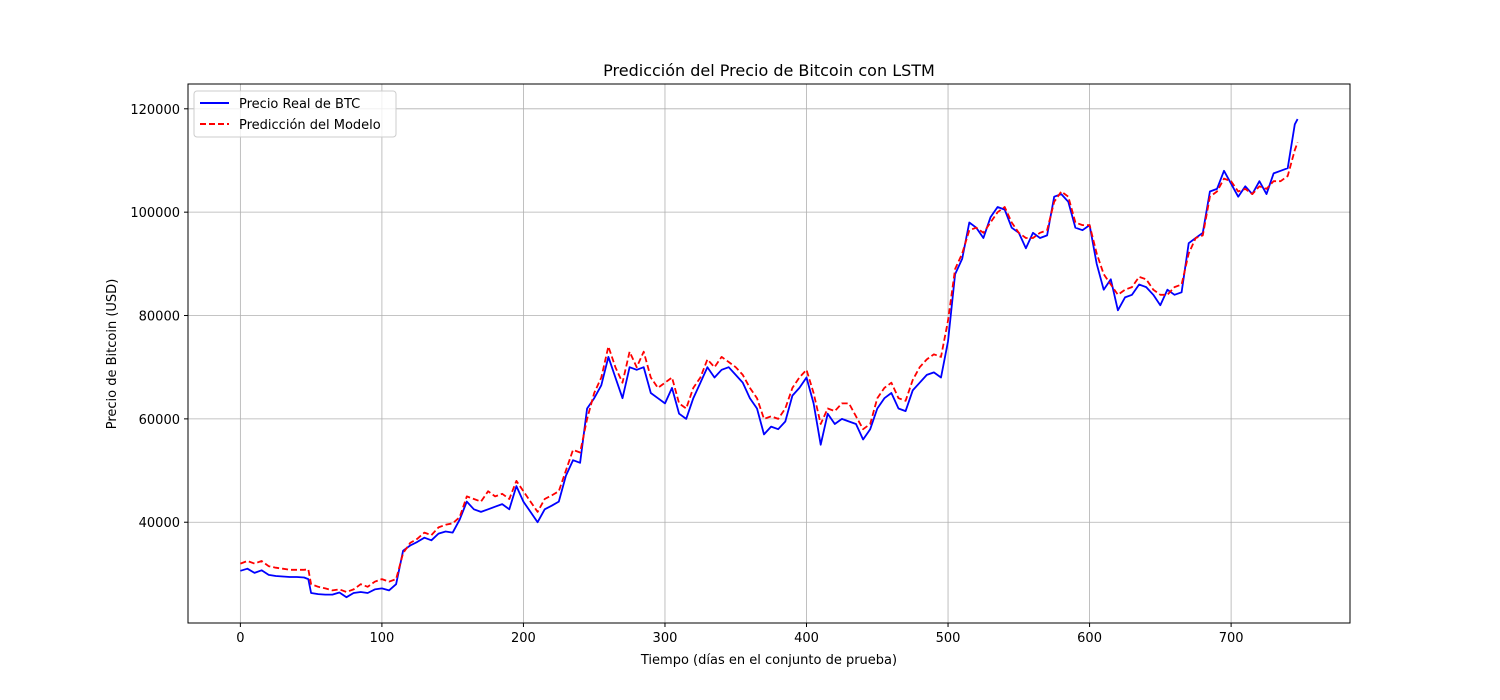 This screenshot has width=1500, height=700. What do you see at coordinates (1089, 638) in the screenshot?
I see `x-tick-label: 600` at bounding box center [1089, 638].